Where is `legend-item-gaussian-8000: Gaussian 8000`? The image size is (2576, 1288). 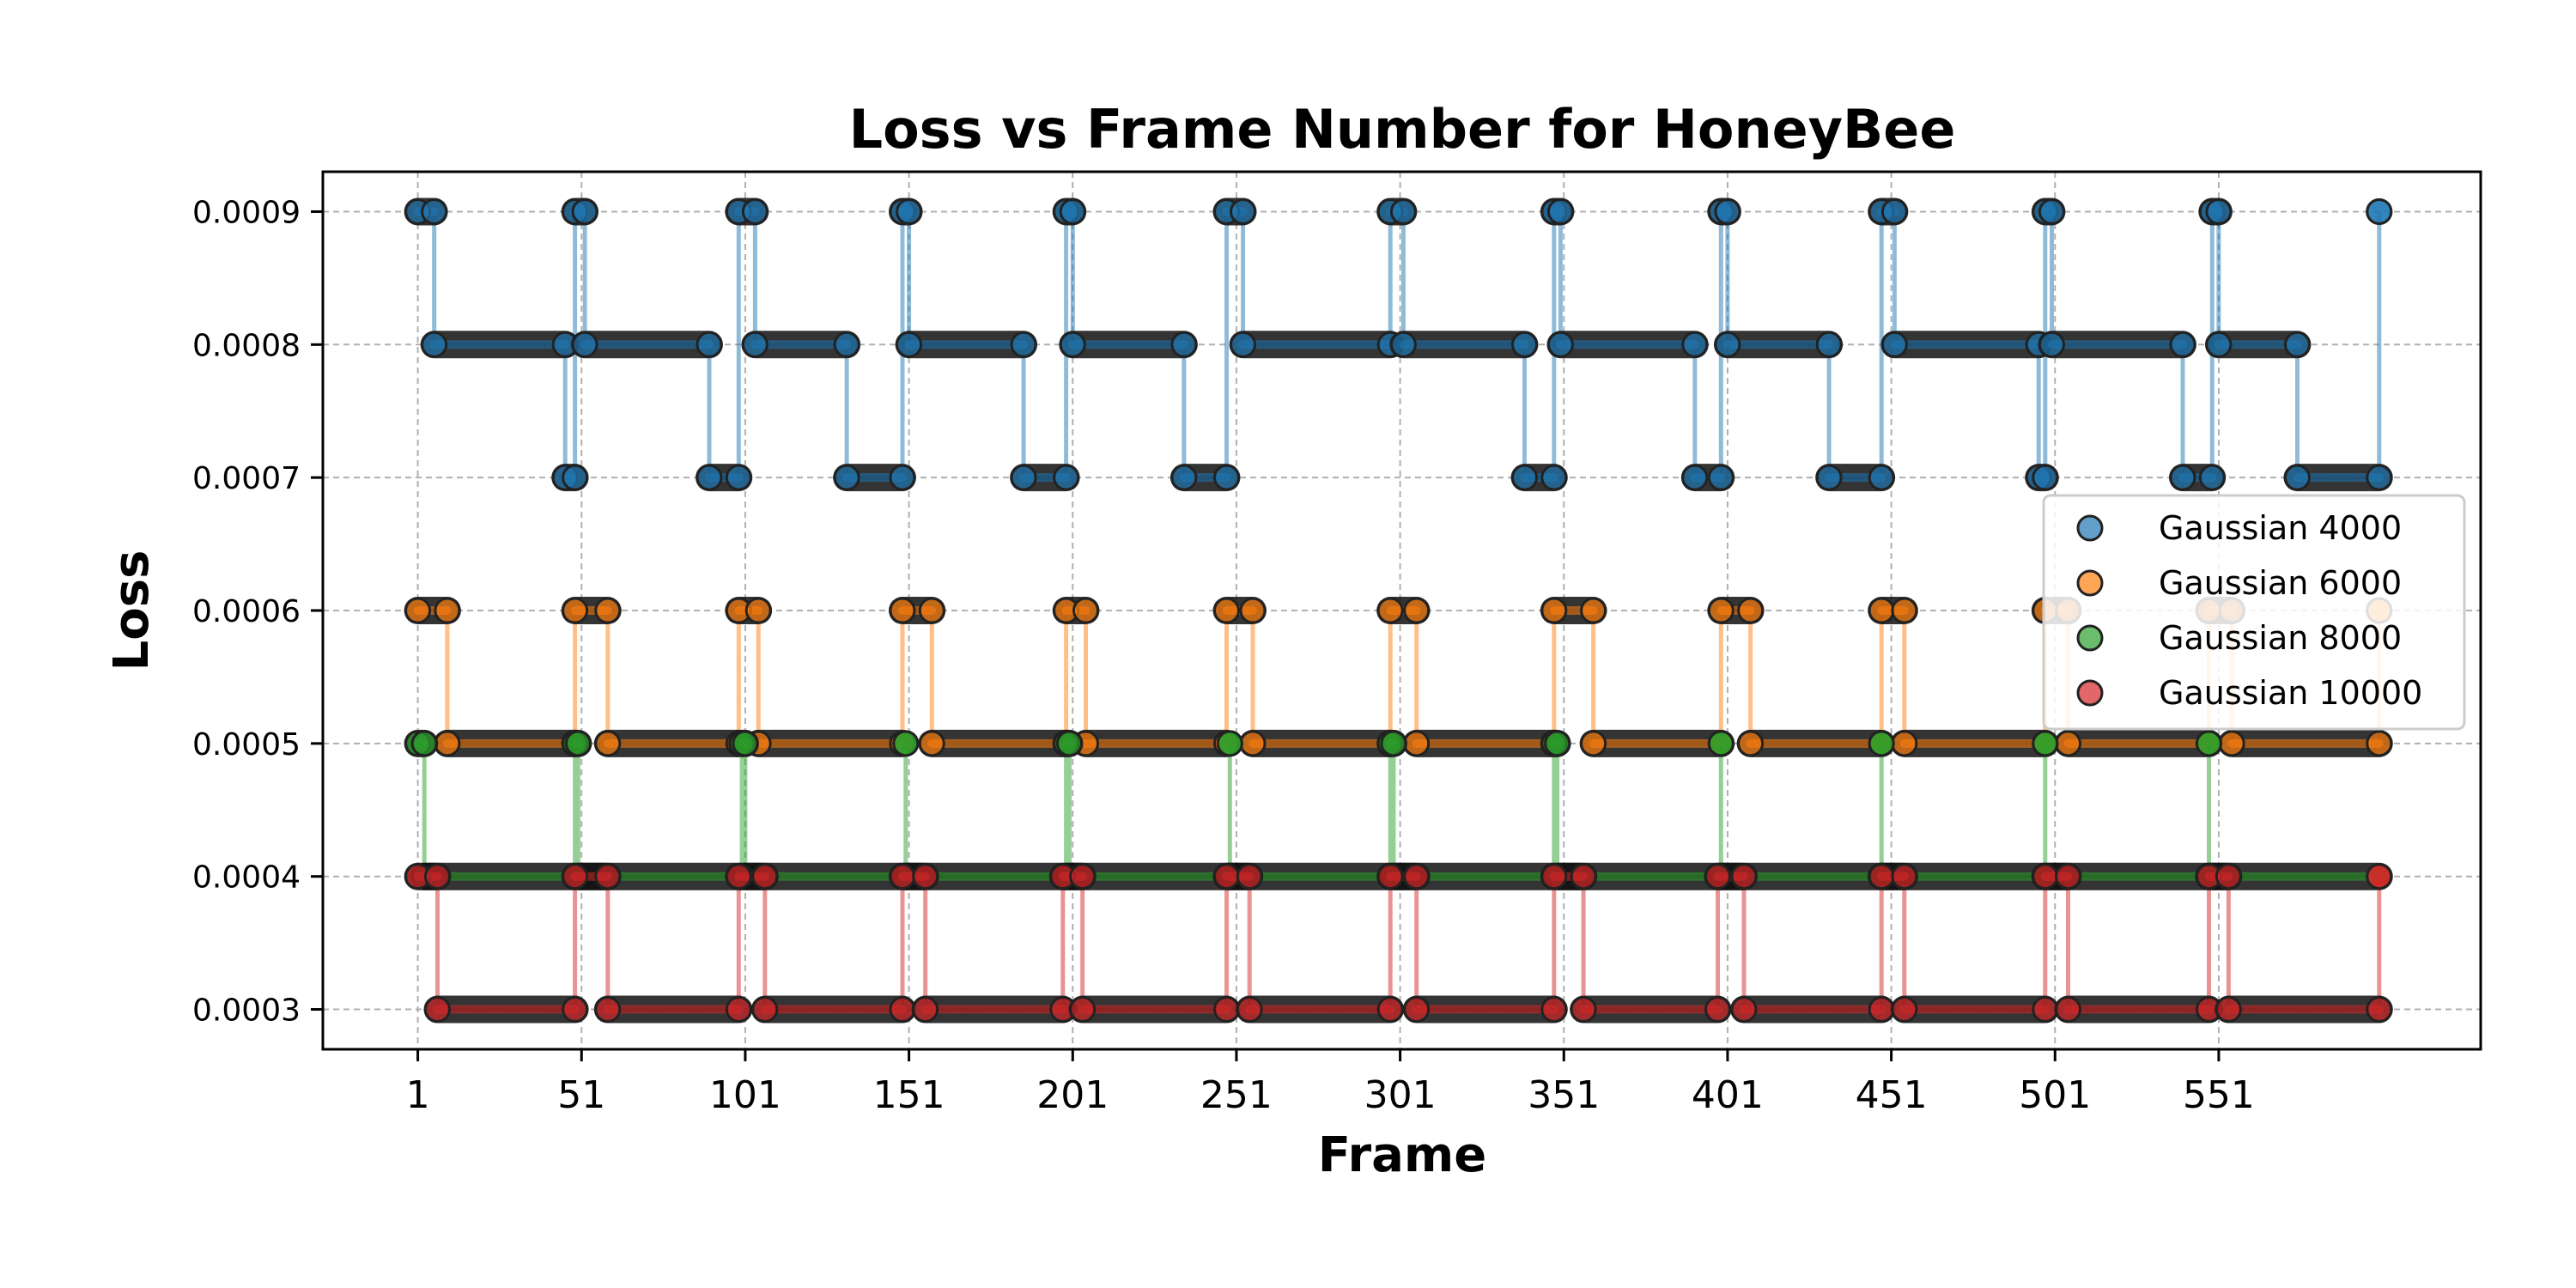
legend-item-gaussian-8000: Gaussian 8000 is located at coordinates (2239, 638).